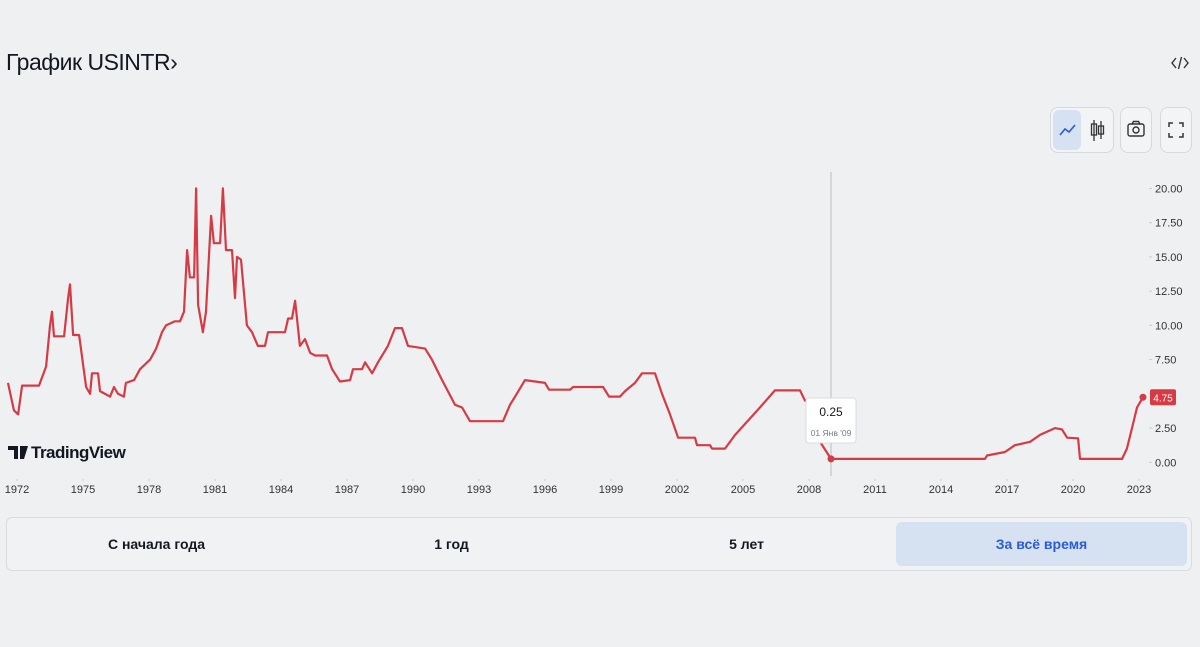  I want to click on y-tick-label: 15.00, so click(1169, 258).